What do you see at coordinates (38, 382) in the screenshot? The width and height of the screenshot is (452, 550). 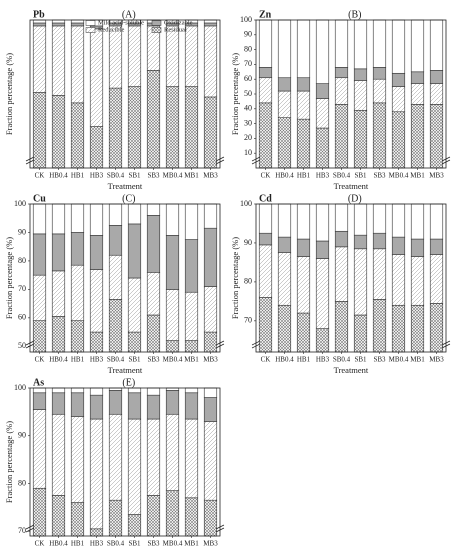 I see `panel-title: As` at bounding box center [38, 382].